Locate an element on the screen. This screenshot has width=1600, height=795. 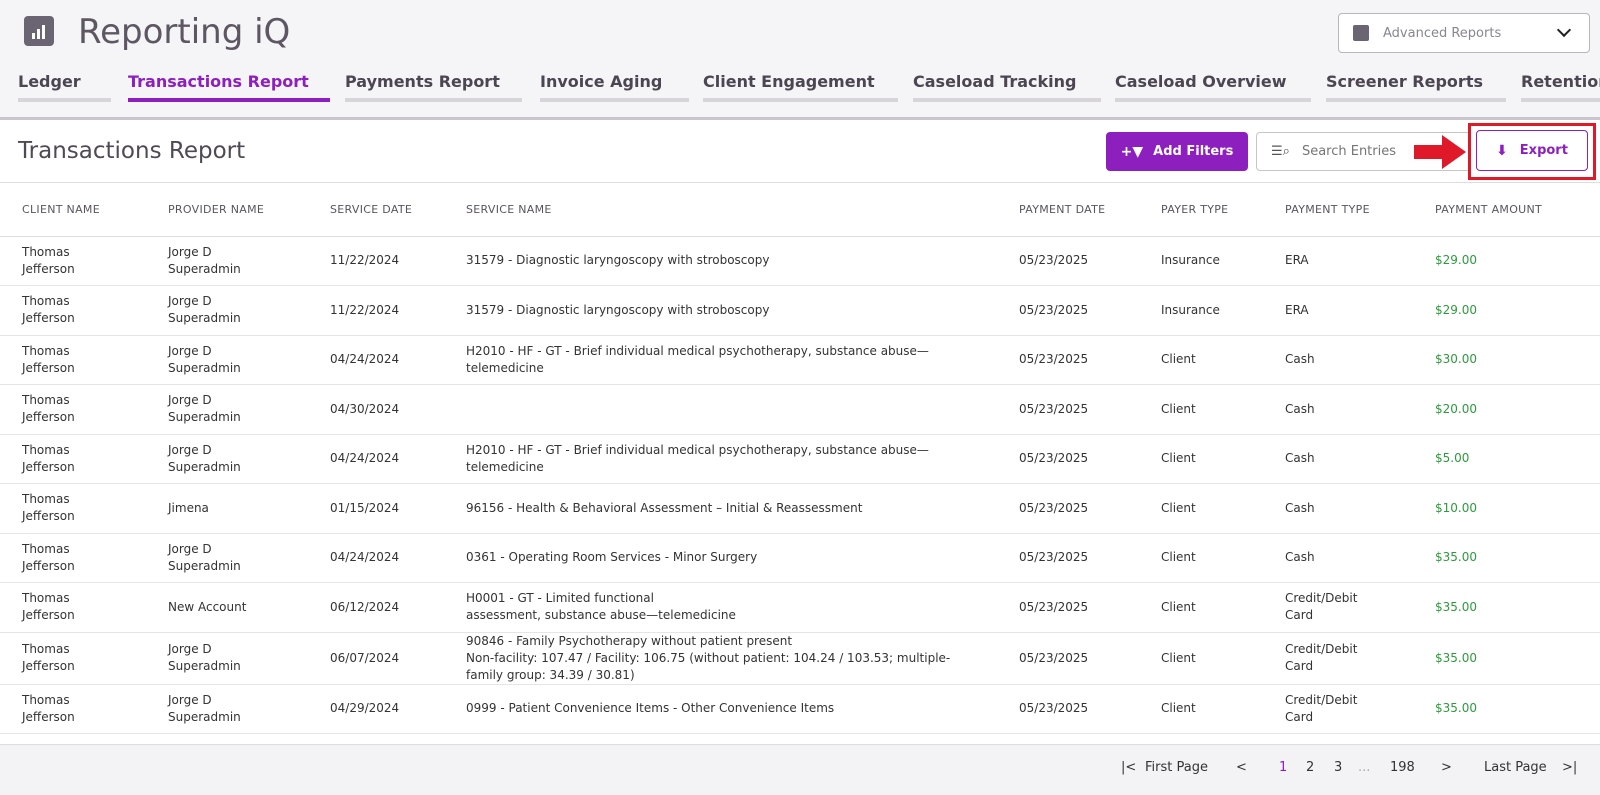
first-page-button: First Page is located at coordinates (1176, 767).